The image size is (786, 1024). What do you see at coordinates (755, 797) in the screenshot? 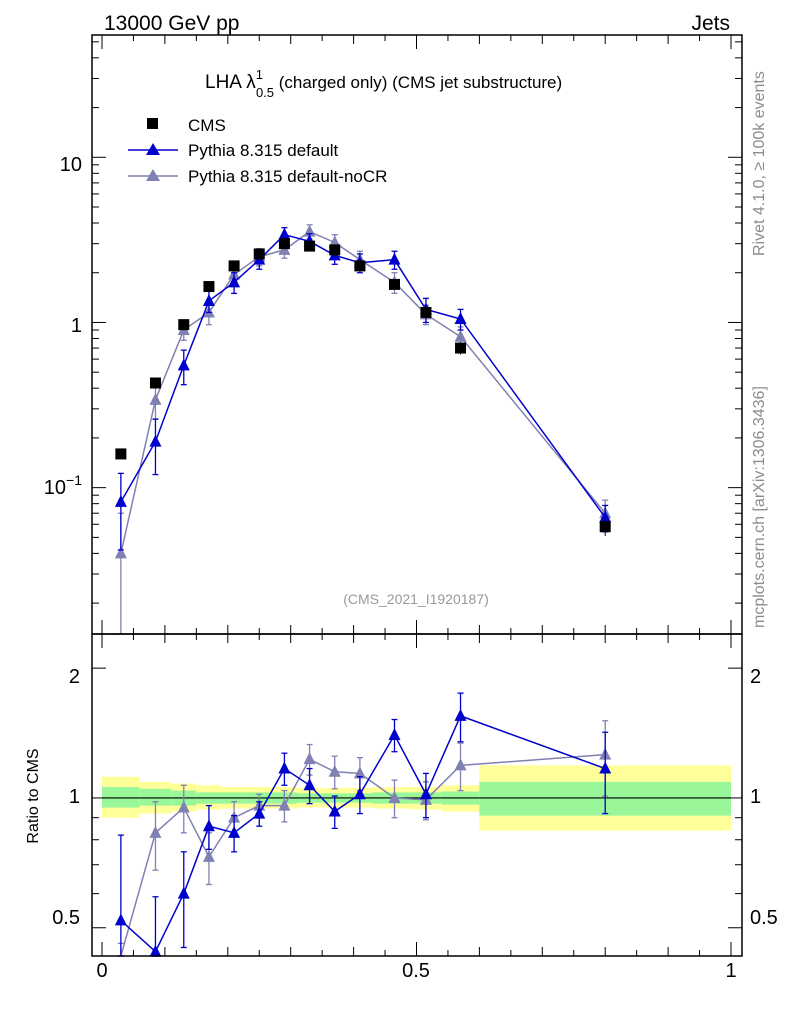
I see `ratio-y-label-1-right: 1` at bounding box center [755, 797].